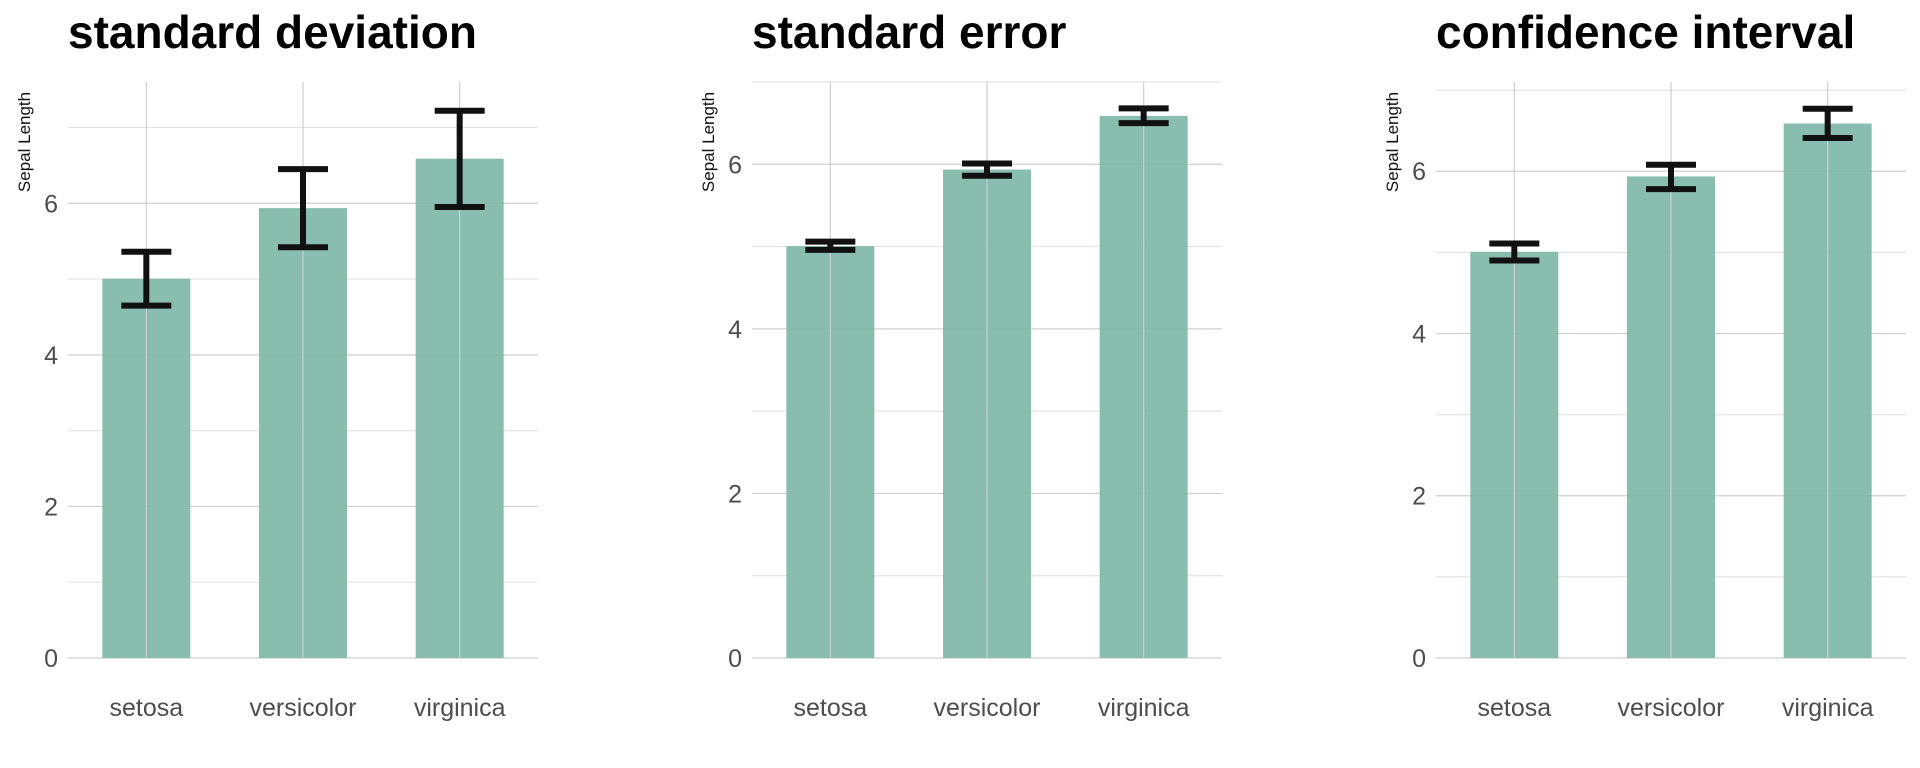 This screenshot has width=1920, height=768. I want to click on chart-title: standard deviation, so click(272, 32).